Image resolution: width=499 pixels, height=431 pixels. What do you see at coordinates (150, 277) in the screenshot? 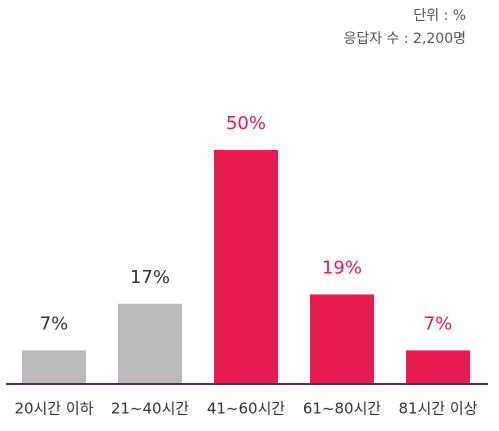
I see `value-label: 17%` at bounding box center [150, 277].